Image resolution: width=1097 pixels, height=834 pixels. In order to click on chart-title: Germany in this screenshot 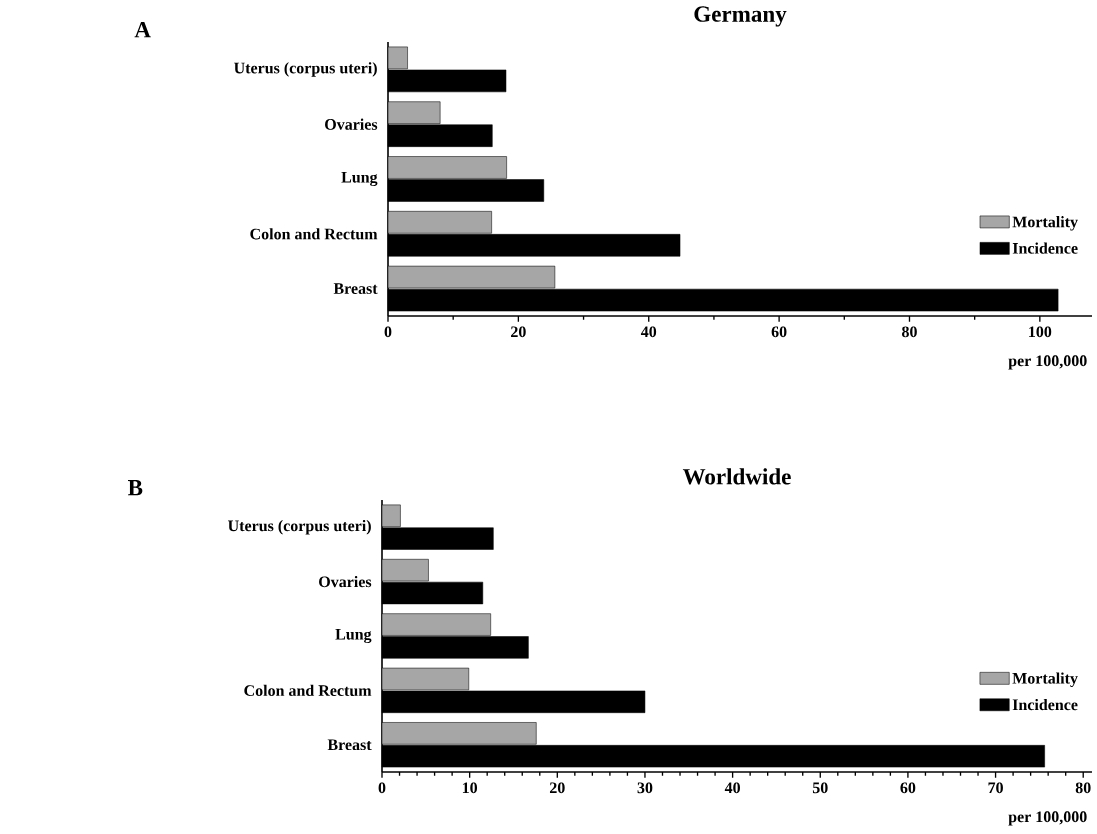, I will do `click(740, 16)`.